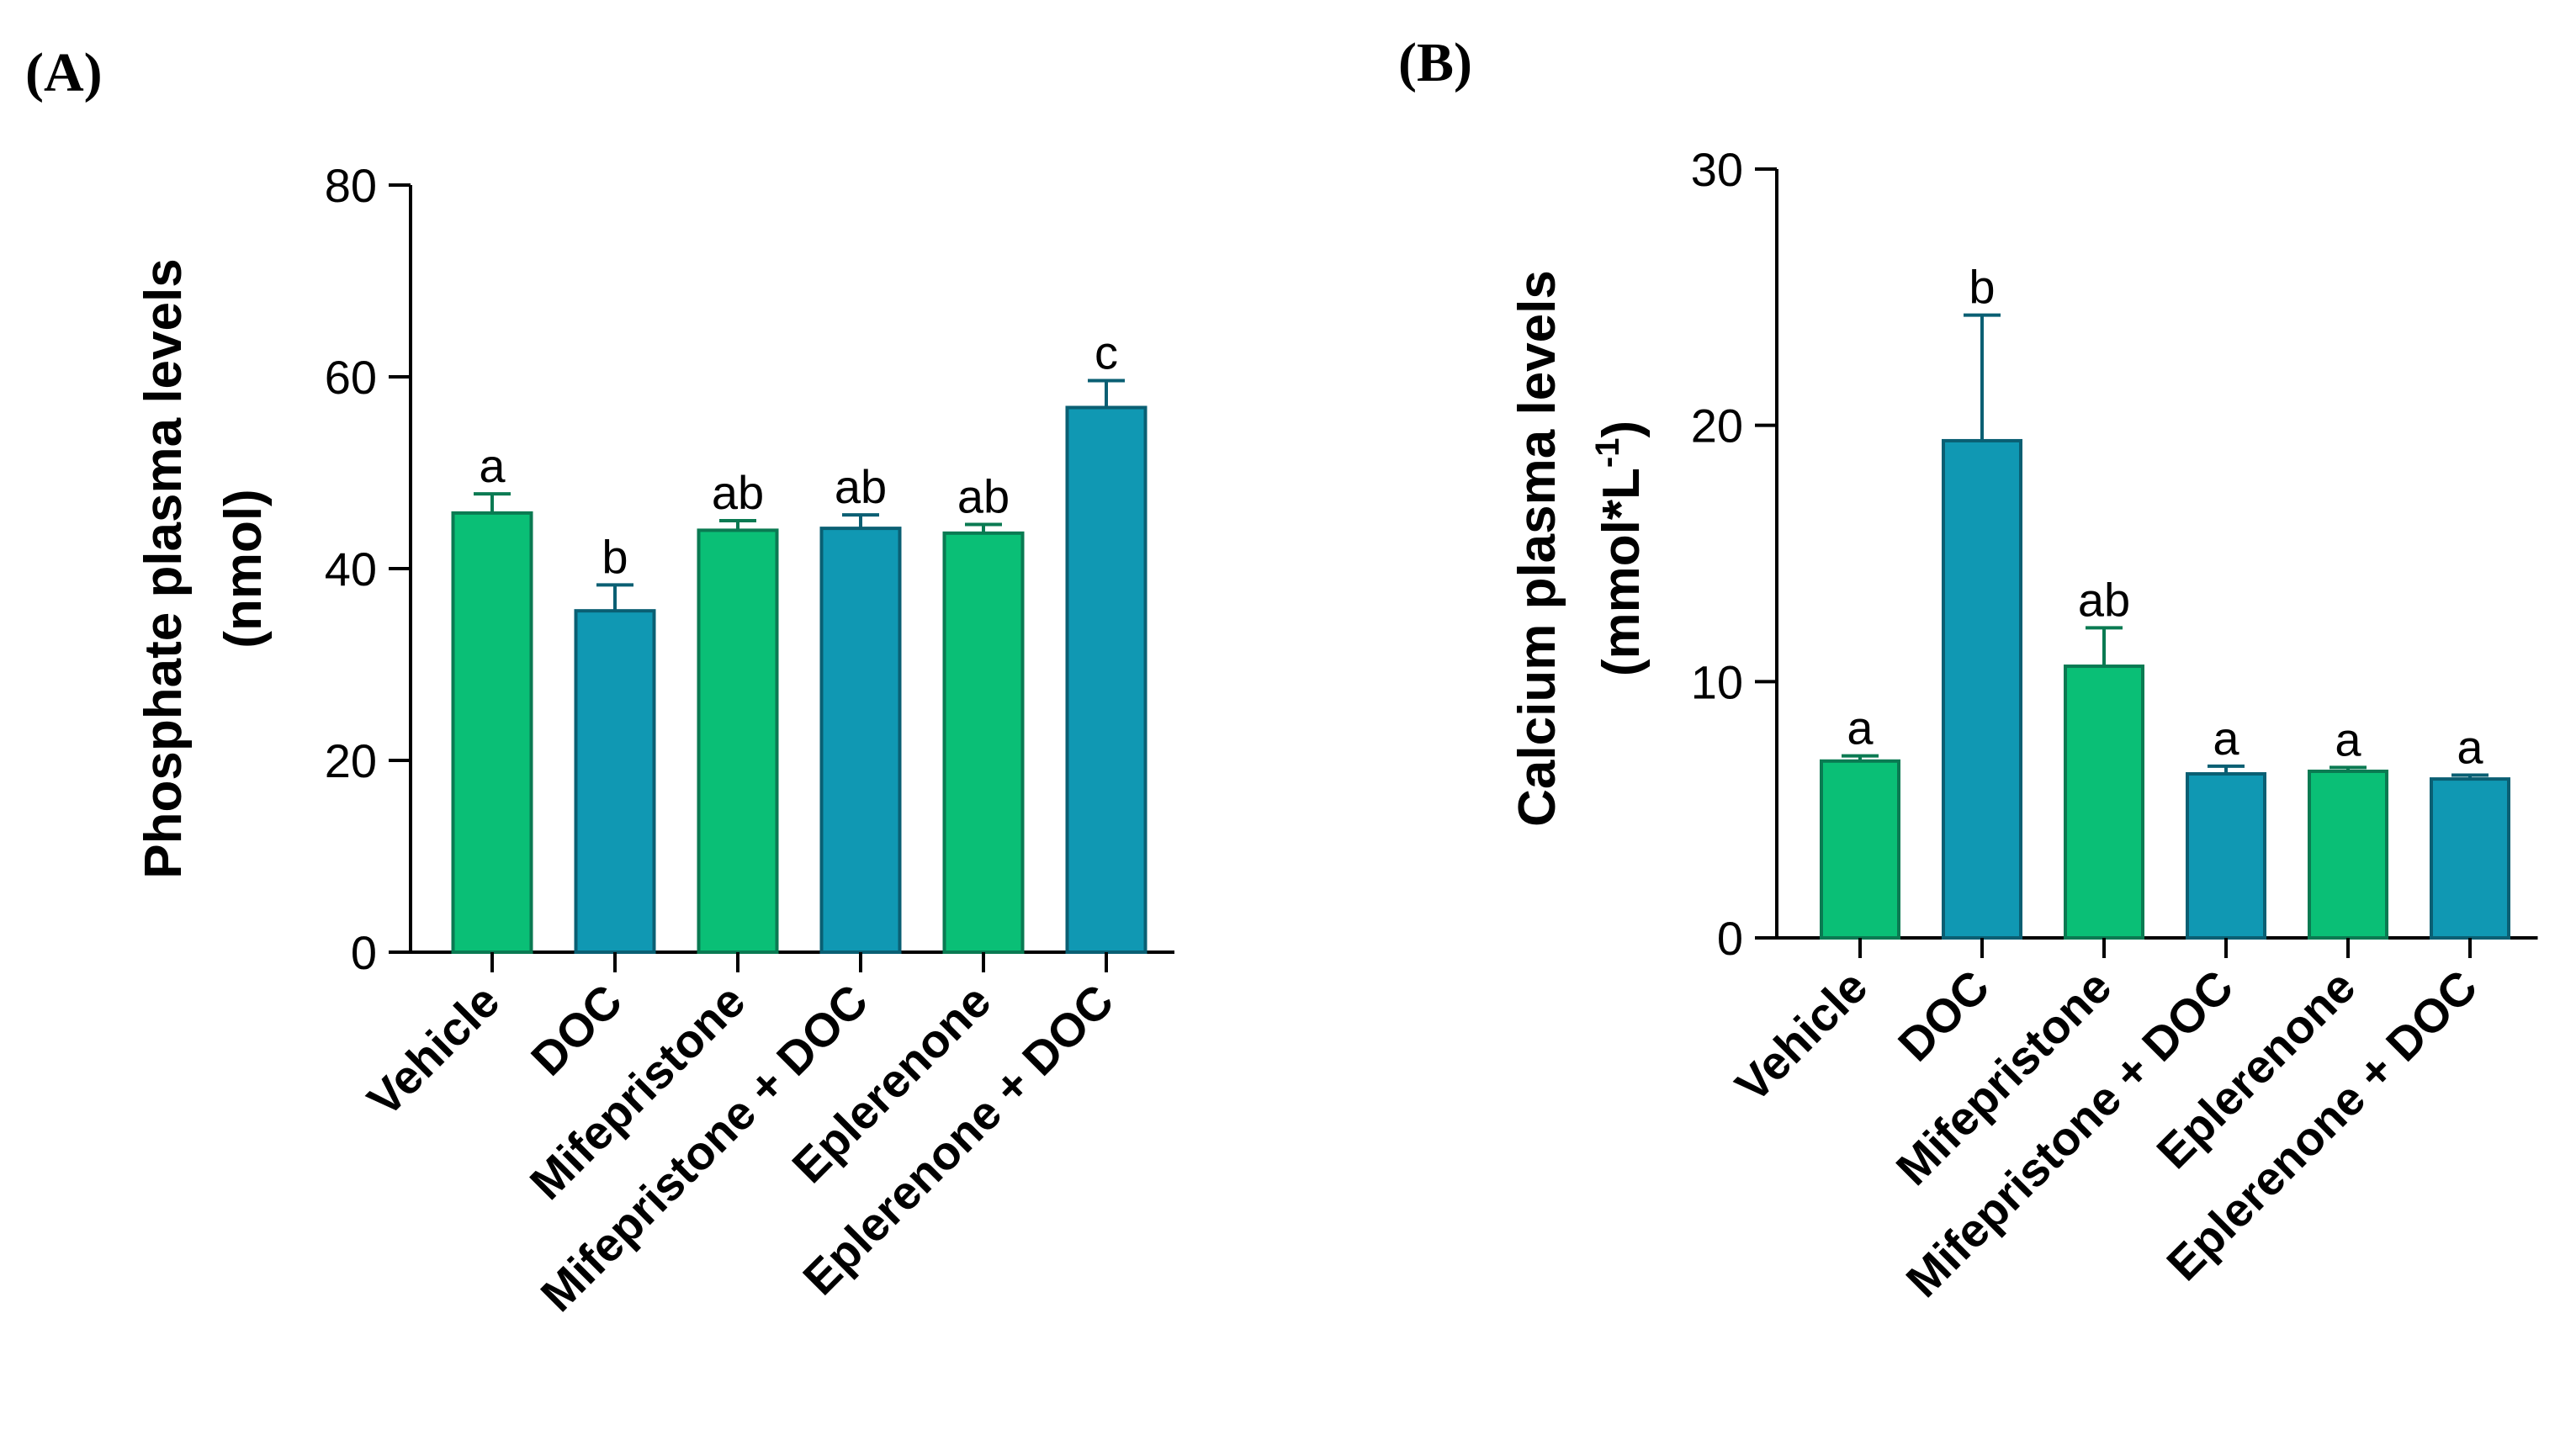  Describe the element at coordinates (64, 72) in the screenshot. I see `panel-label: (A)` at that location.